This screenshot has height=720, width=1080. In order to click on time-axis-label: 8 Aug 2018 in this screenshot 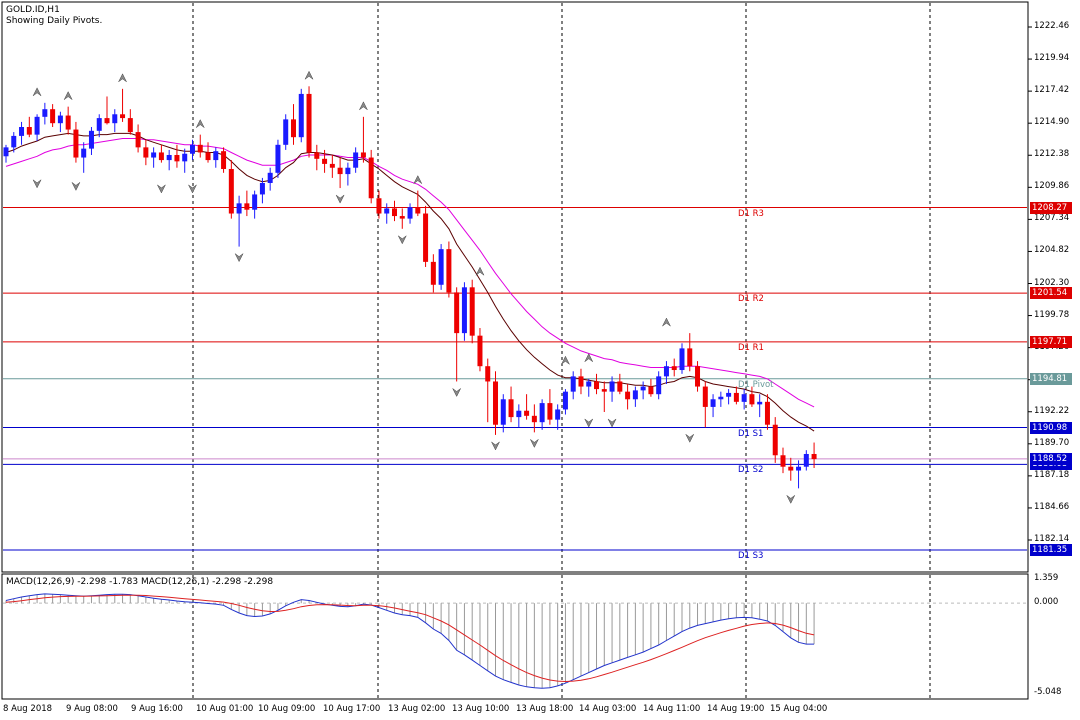, I will do `click(28, 709)`.